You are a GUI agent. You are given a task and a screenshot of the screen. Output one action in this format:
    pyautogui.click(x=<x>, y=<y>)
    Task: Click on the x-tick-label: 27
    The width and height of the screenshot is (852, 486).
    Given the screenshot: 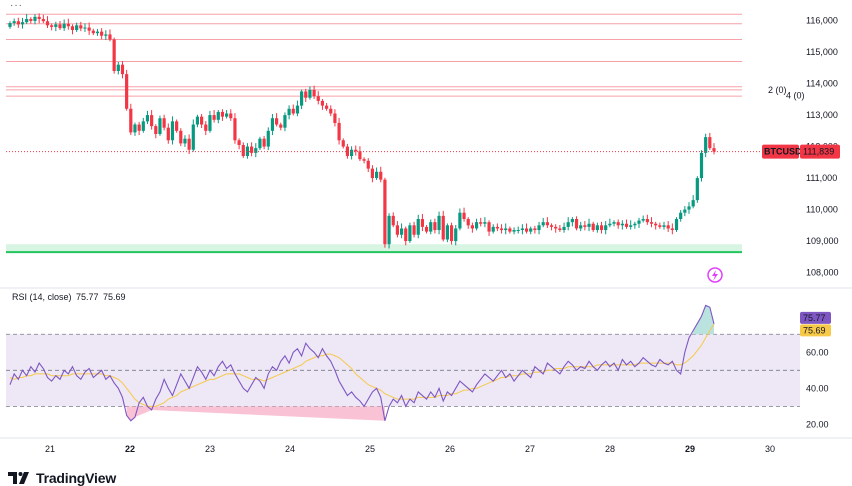 What is the action you would take?
    pyautogui.click(x=530, y=449)
    